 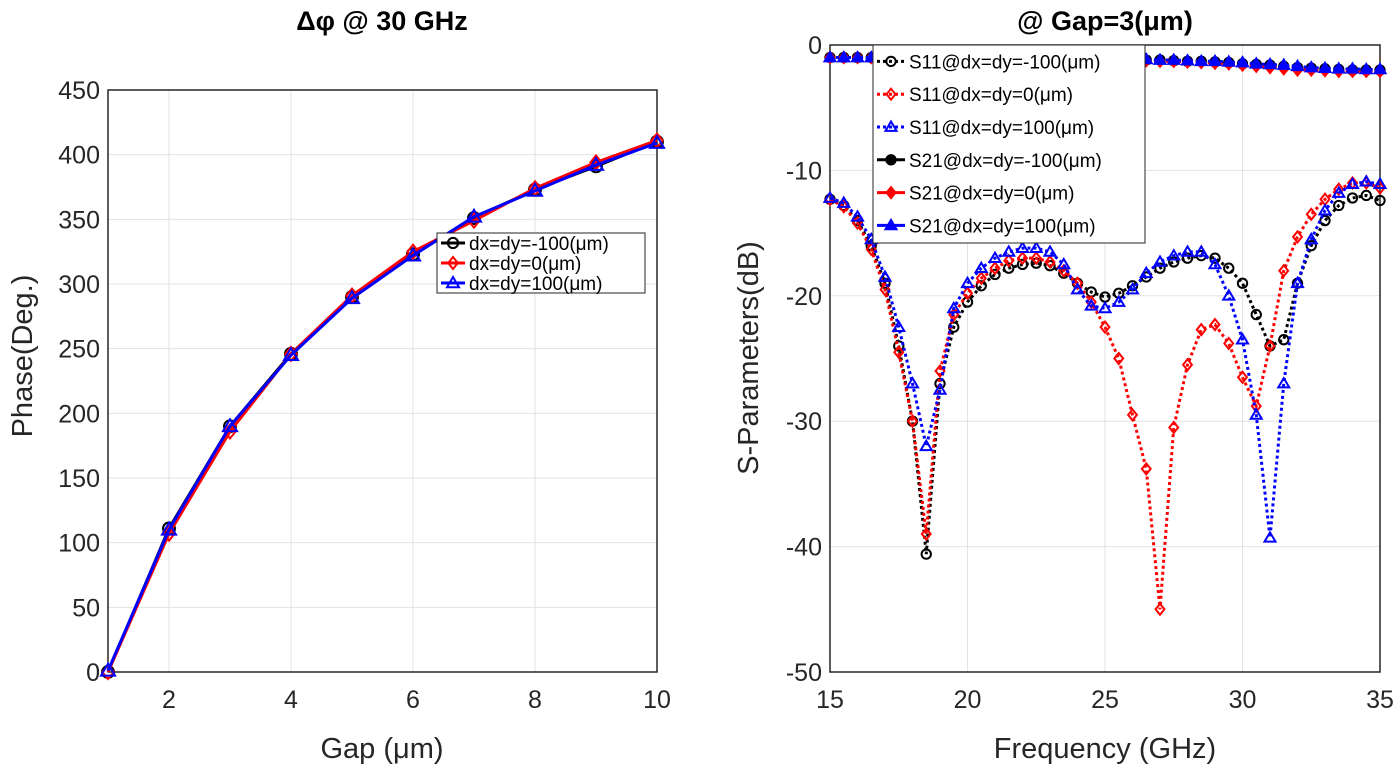 I want to click on legend-label: dx=dy=0(μm), so click(x=525, y=264).